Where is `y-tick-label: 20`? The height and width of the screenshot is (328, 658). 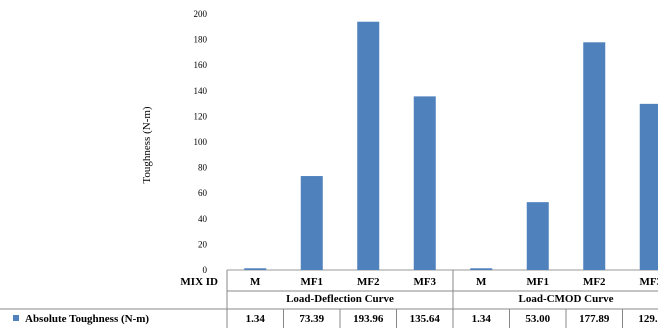
y-tick-label: 20 is located at coordinates (203, 244).